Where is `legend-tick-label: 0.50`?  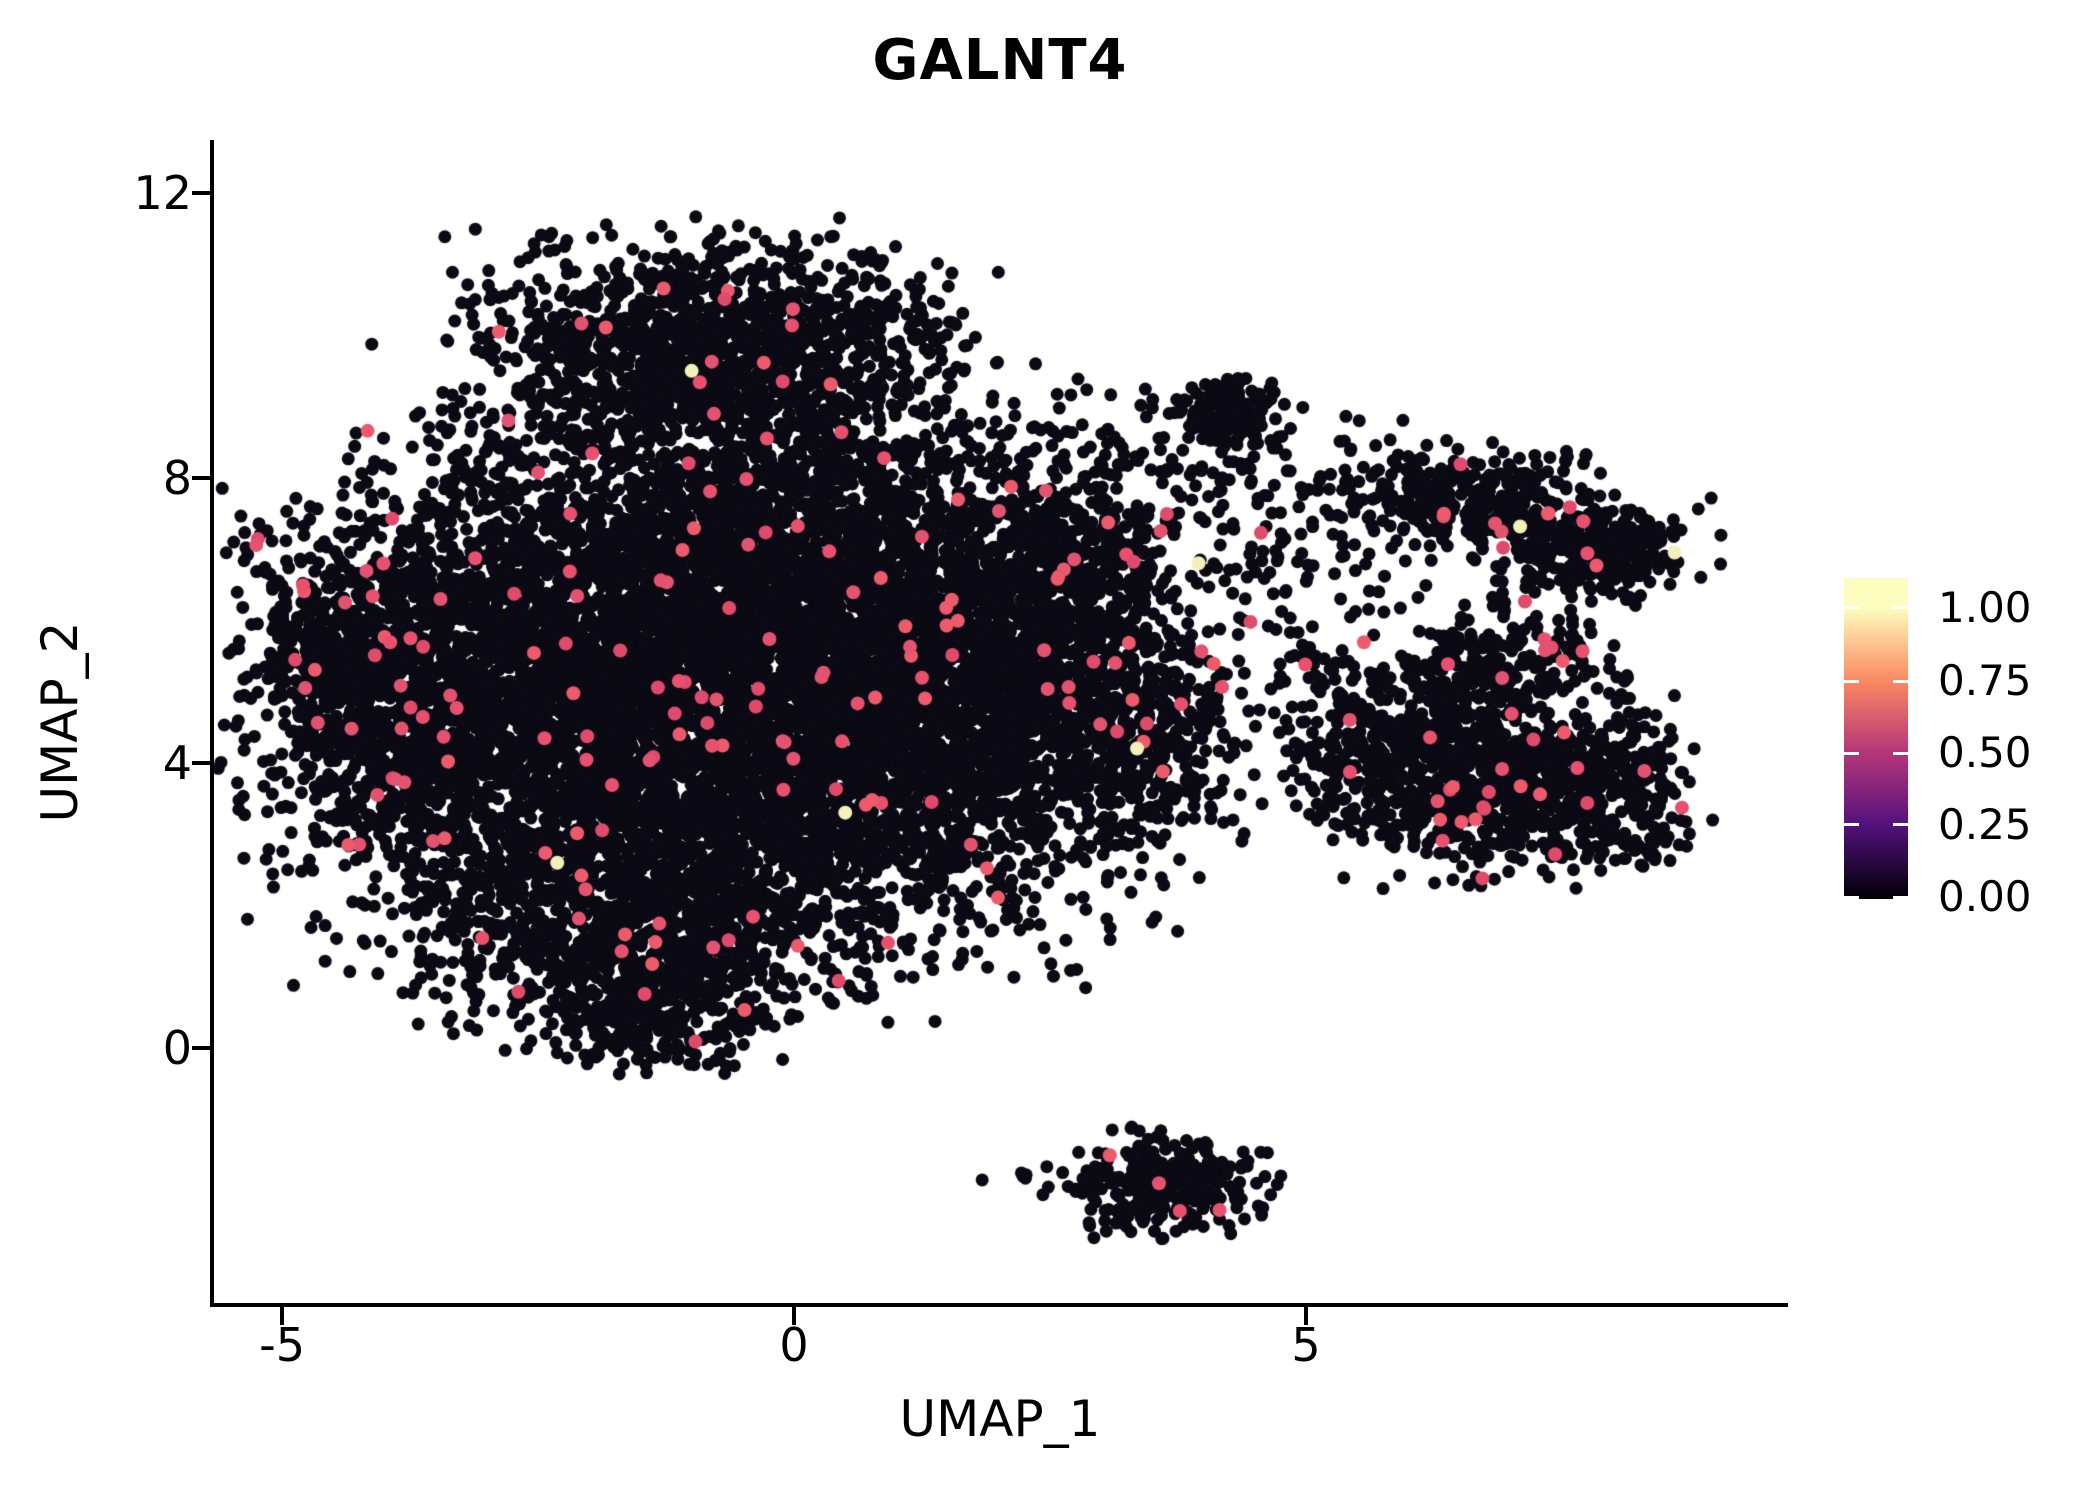
legend-tick-label: 0.50 is located at coordinates (1985, 753).